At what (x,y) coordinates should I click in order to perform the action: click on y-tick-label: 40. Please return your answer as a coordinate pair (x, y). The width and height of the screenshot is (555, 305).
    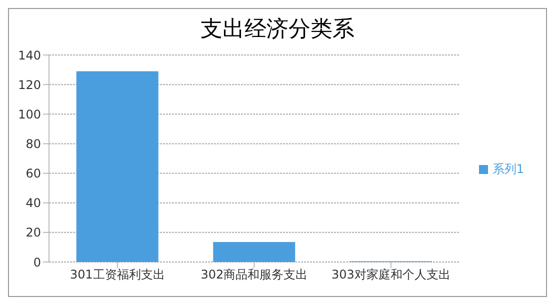
    Looking at the image, I should click on (33, 203).